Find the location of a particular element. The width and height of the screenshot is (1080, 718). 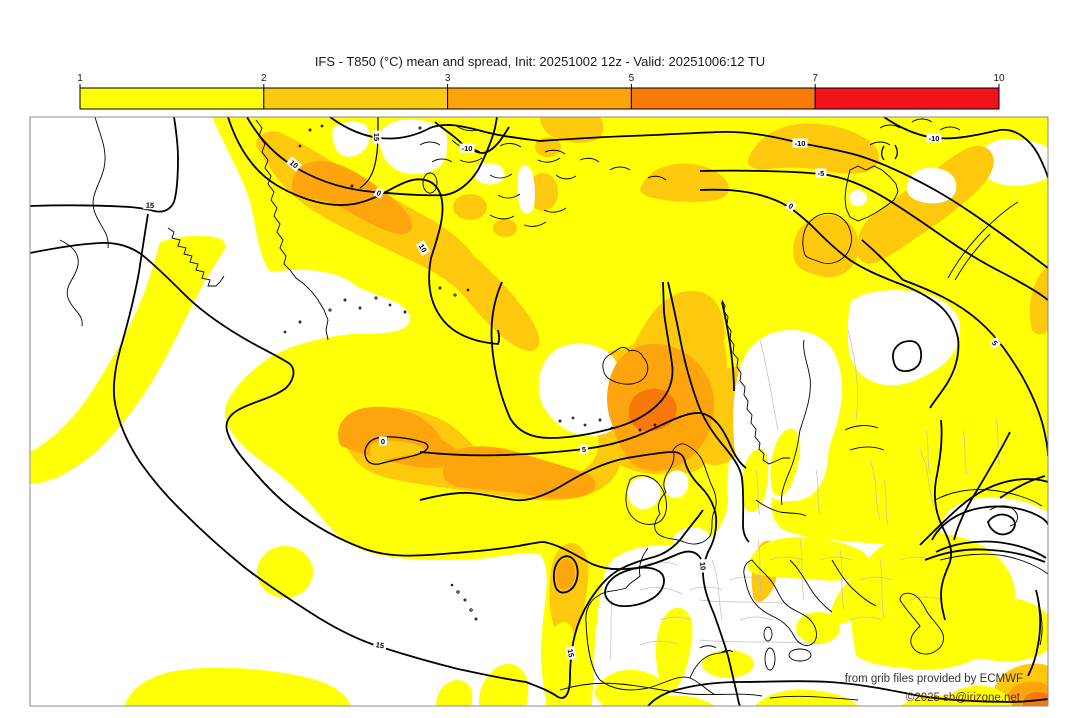

svg-text: 1 is located at coordinates (80, 78).